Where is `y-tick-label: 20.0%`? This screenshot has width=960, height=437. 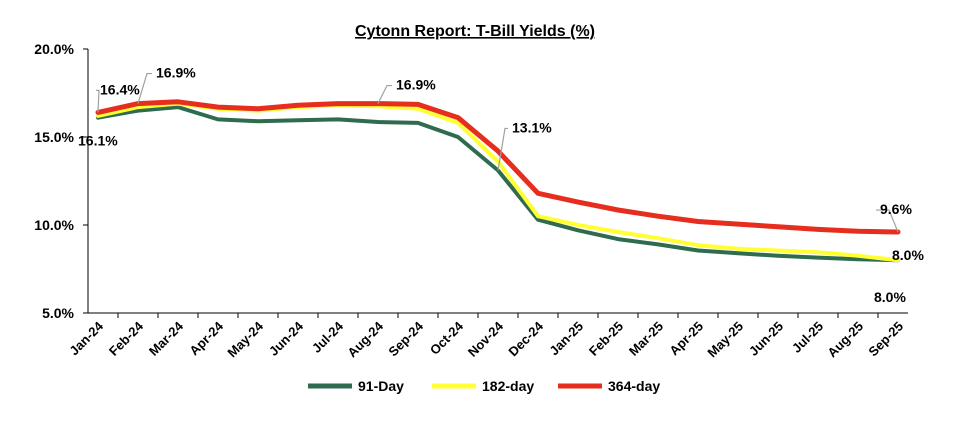
y-tick-label: 20.0% is located at coordinates (54, 49).